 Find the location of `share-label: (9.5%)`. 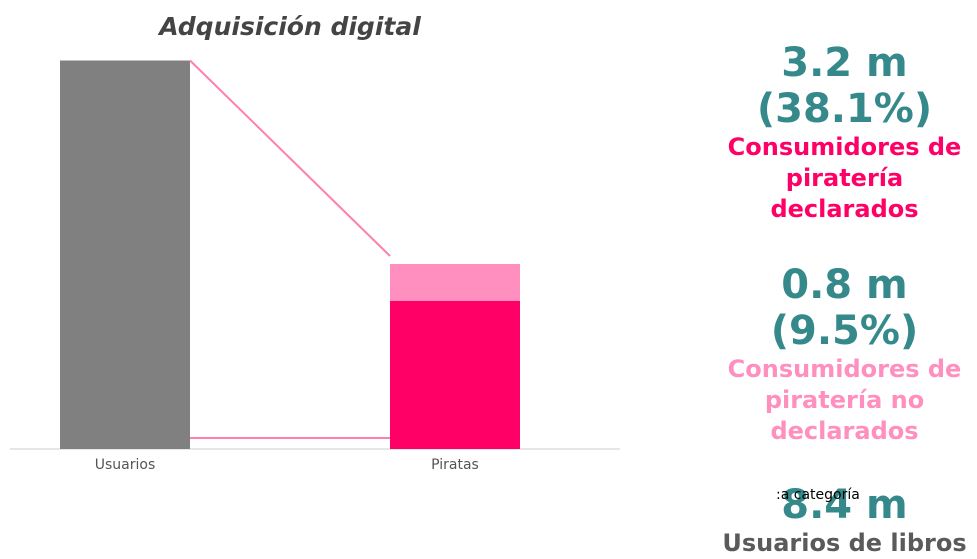

share-label: (9.5%) is located at coordinates (844, 331).